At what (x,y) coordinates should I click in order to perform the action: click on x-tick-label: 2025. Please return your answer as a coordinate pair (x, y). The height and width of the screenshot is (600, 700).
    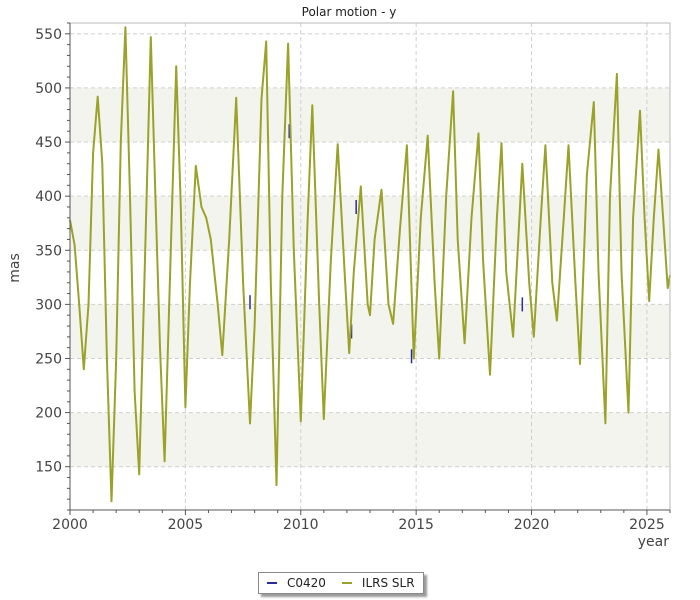
    Looking at the image, I should click on (647, 525).